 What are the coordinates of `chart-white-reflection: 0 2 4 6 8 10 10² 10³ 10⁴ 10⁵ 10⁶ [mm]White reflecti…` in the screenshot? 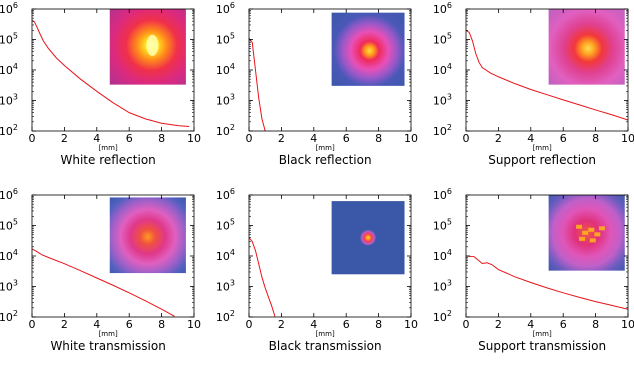 It's located at (100, 84).